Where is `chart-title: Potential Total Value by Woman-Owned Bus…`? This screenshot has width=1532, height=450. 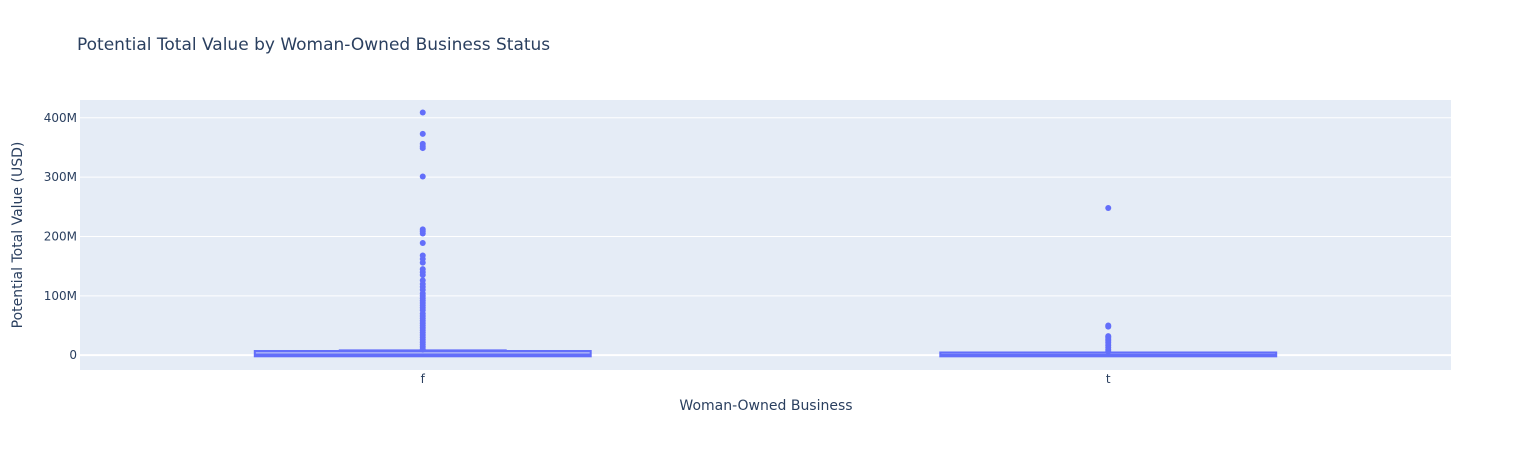 chart-title: Potential Total Value by Woman-Owned Bus… is located at coordinates (313, 45).